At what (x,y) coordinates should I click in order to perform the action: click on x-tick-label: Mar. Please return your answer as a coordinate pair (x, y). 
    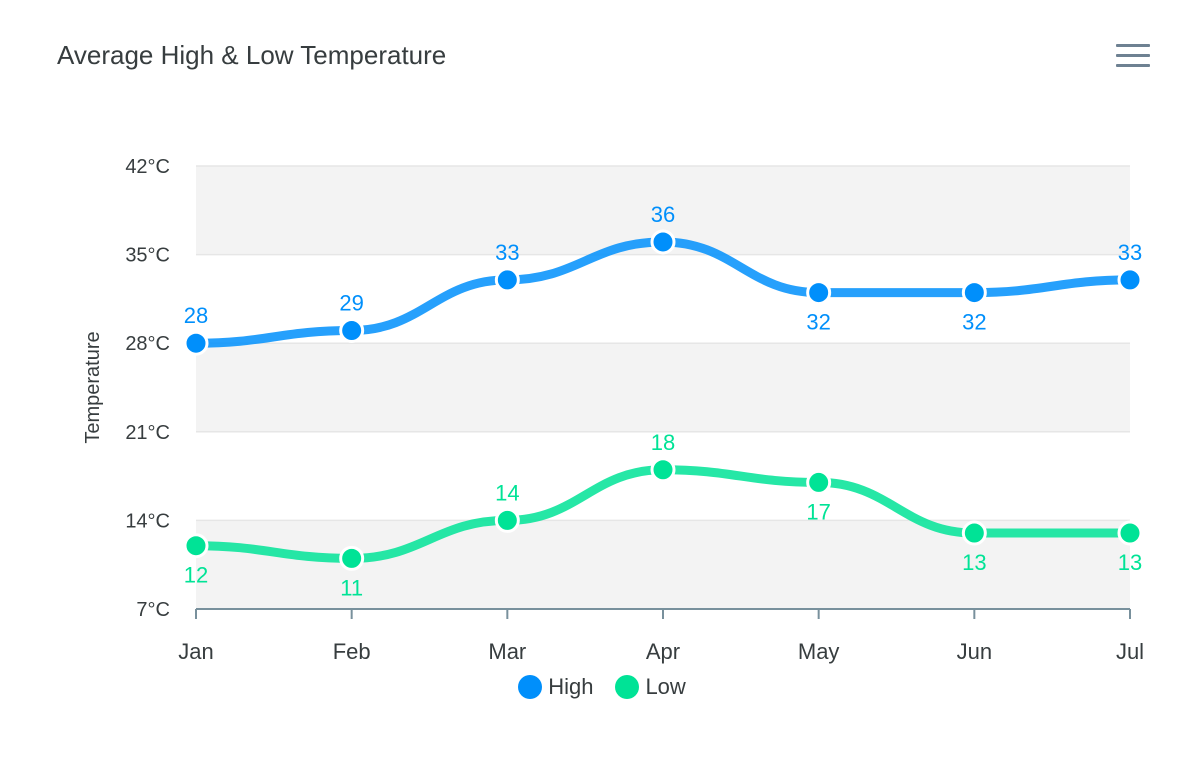
    Looking at the image, I should click on (507, 651).